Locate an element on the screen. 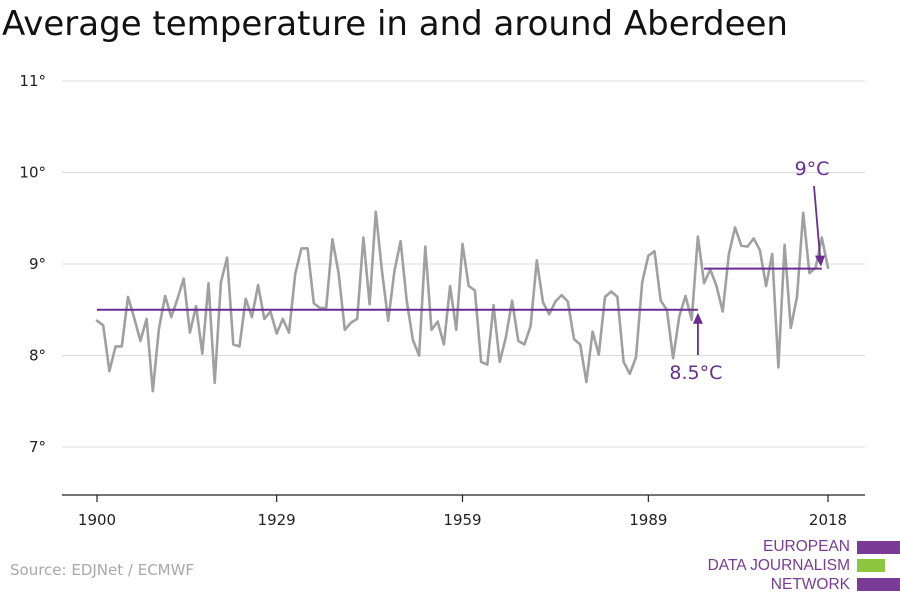  y-tick-label: 11° is located at coordinates (32, 81).